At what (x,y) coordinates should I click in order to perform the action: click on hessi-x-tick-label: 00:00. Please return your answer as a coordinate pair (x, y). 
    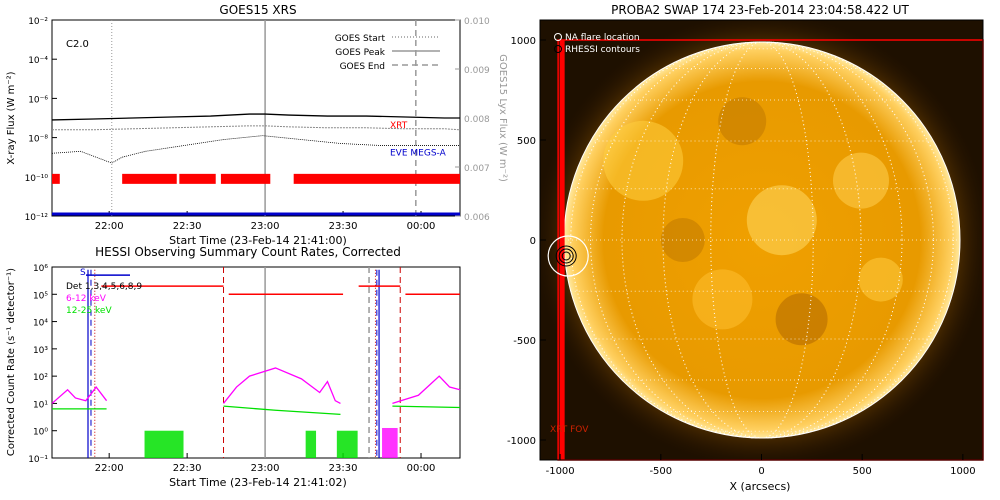
    Looking at the image, I should click on (421, 468).